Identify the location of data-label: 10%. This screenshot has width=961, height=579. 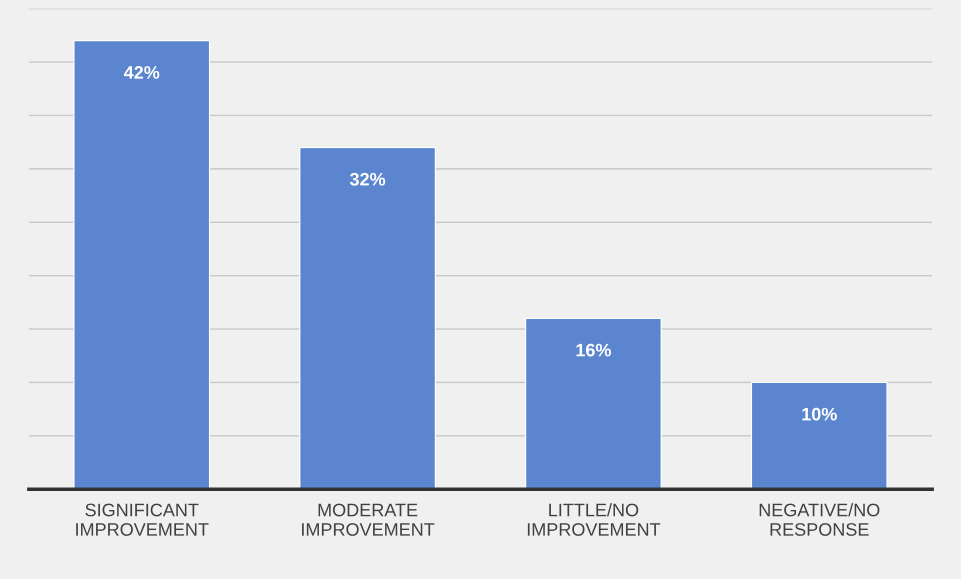
(819, 414).